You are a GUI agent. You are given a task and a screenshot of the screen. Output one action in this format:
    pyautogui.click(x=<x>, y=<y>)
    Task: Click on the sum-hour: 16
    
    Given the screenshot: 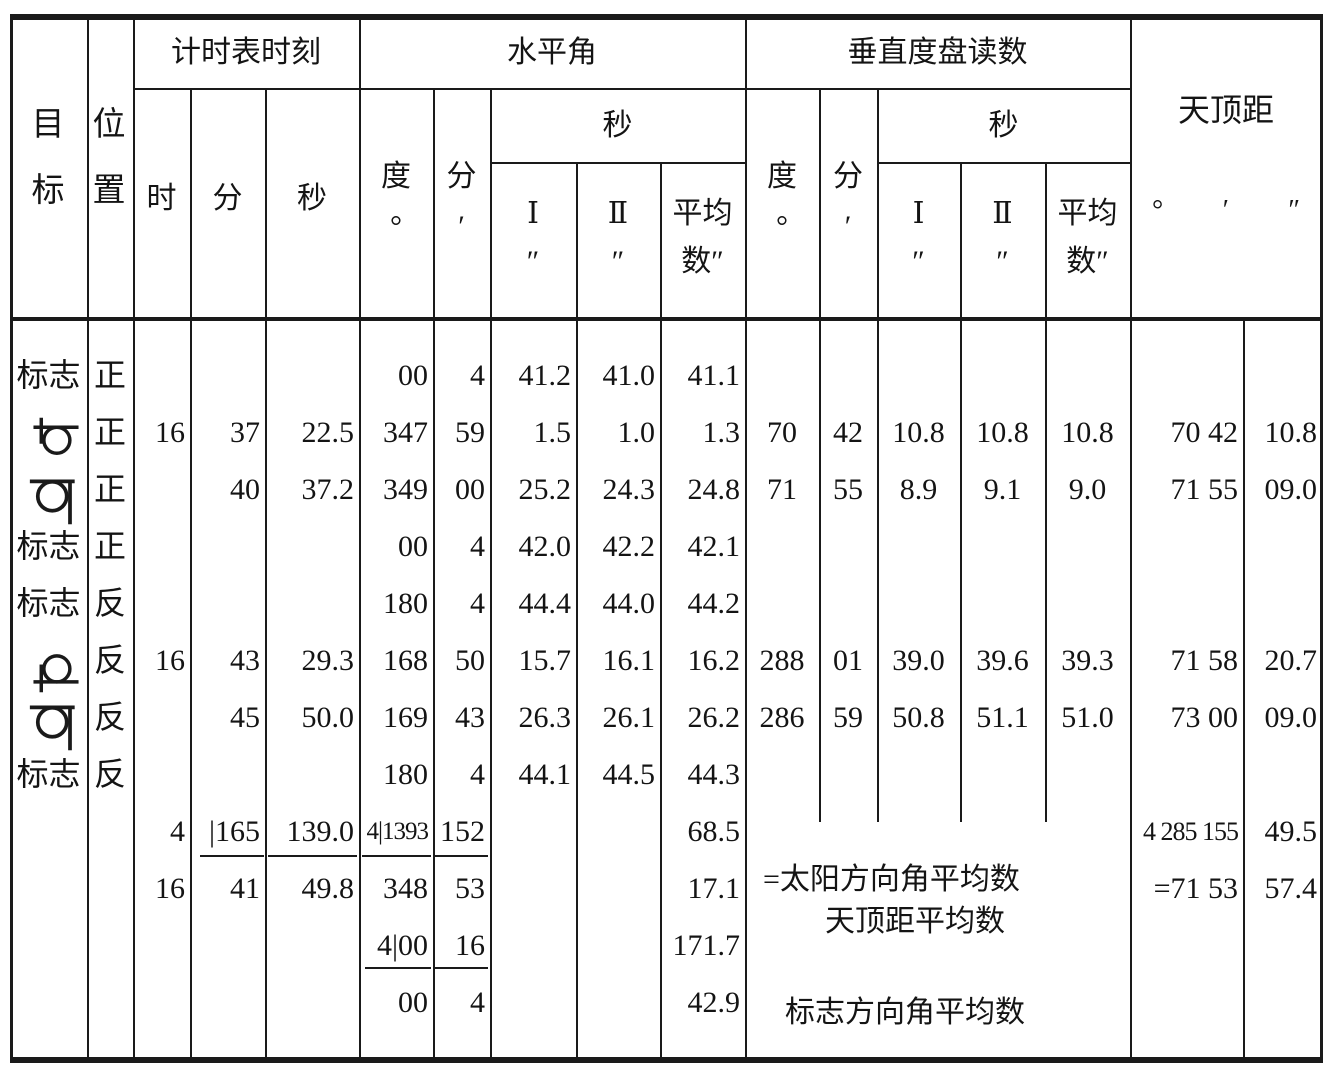 What is the action you would take?
    pyautogui.click(x=170, y=888)
    